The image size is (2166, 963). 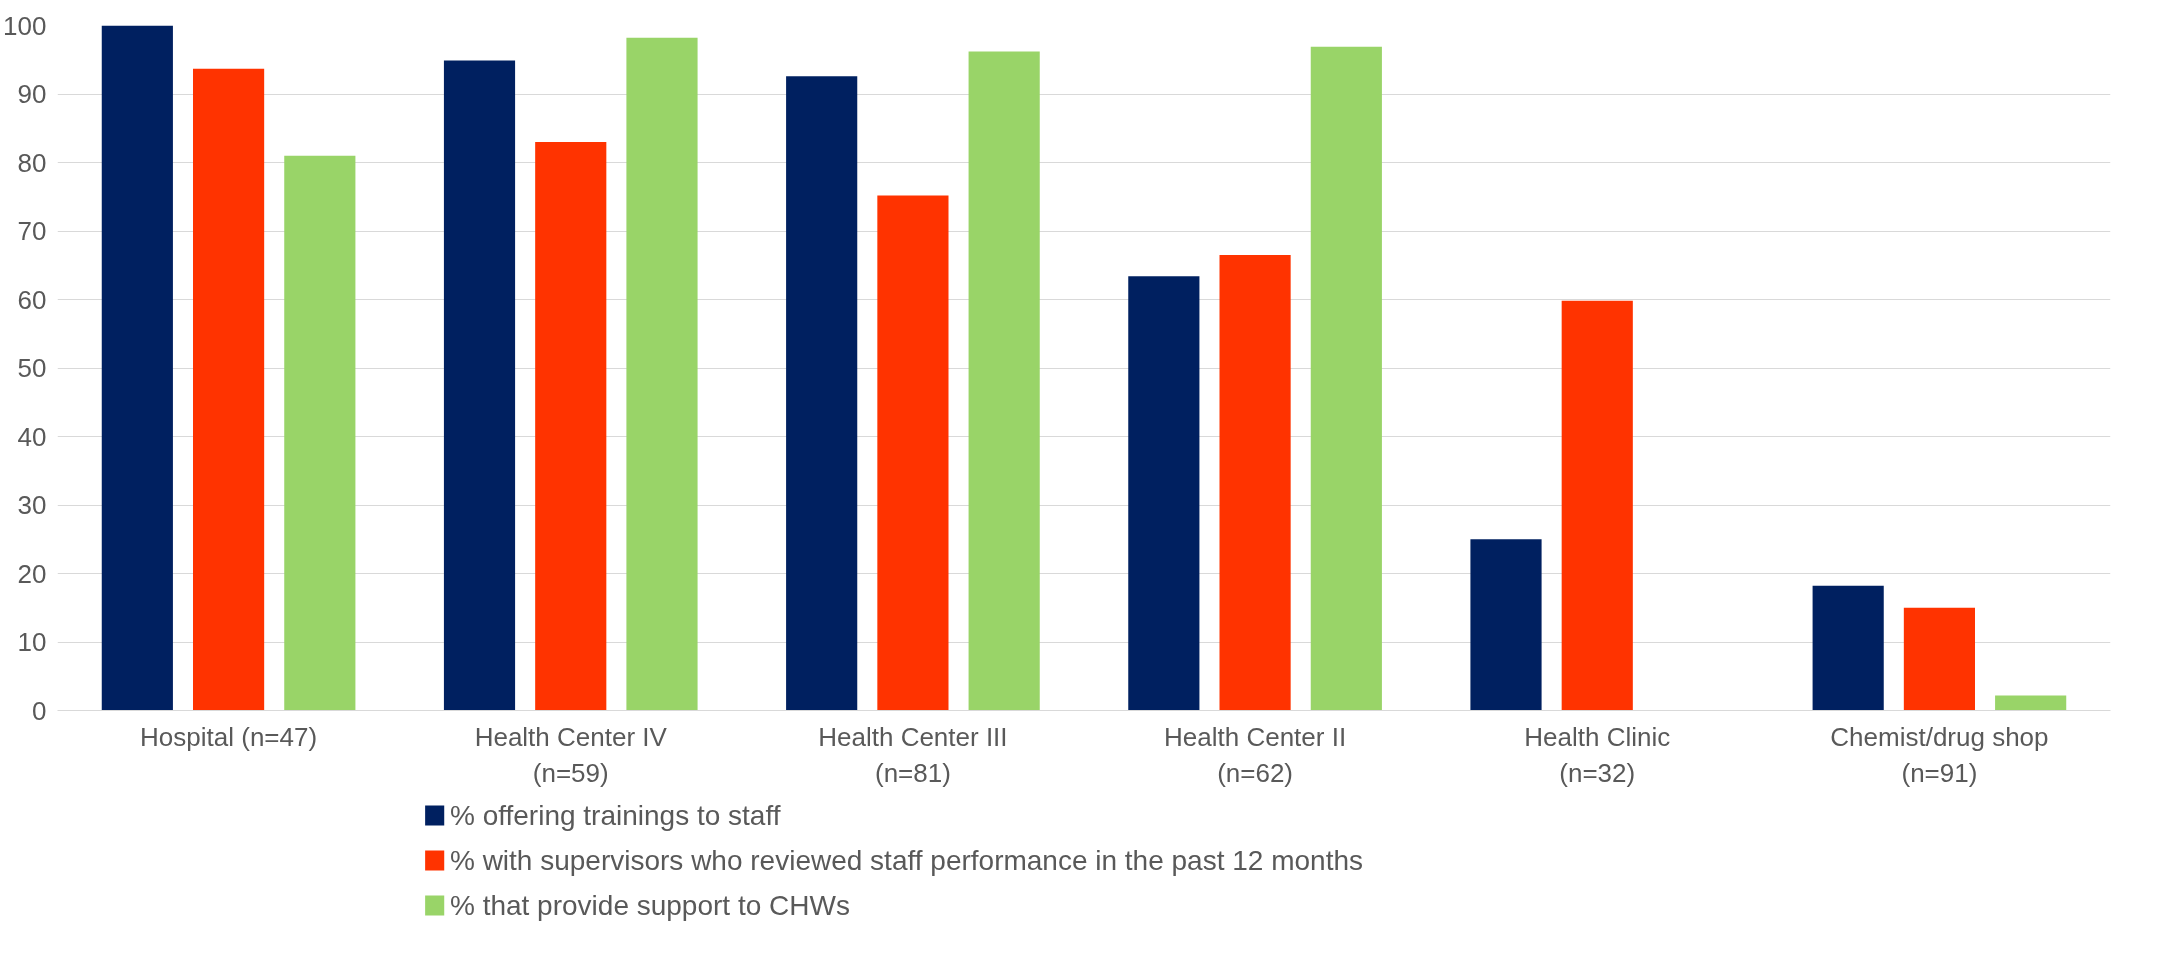 What do you see at coordinates (39, 710) in the screenshot?
I see `y-tick-label: 0` at bounding box center [39, 710].